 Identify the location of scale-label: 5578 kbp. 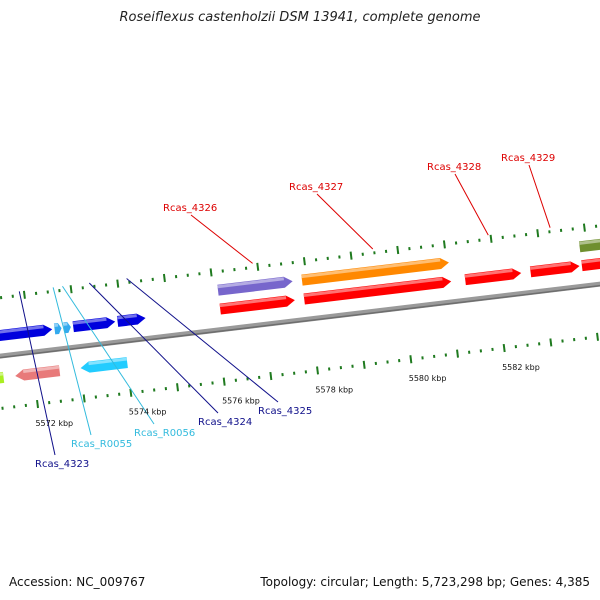
(334, 389).